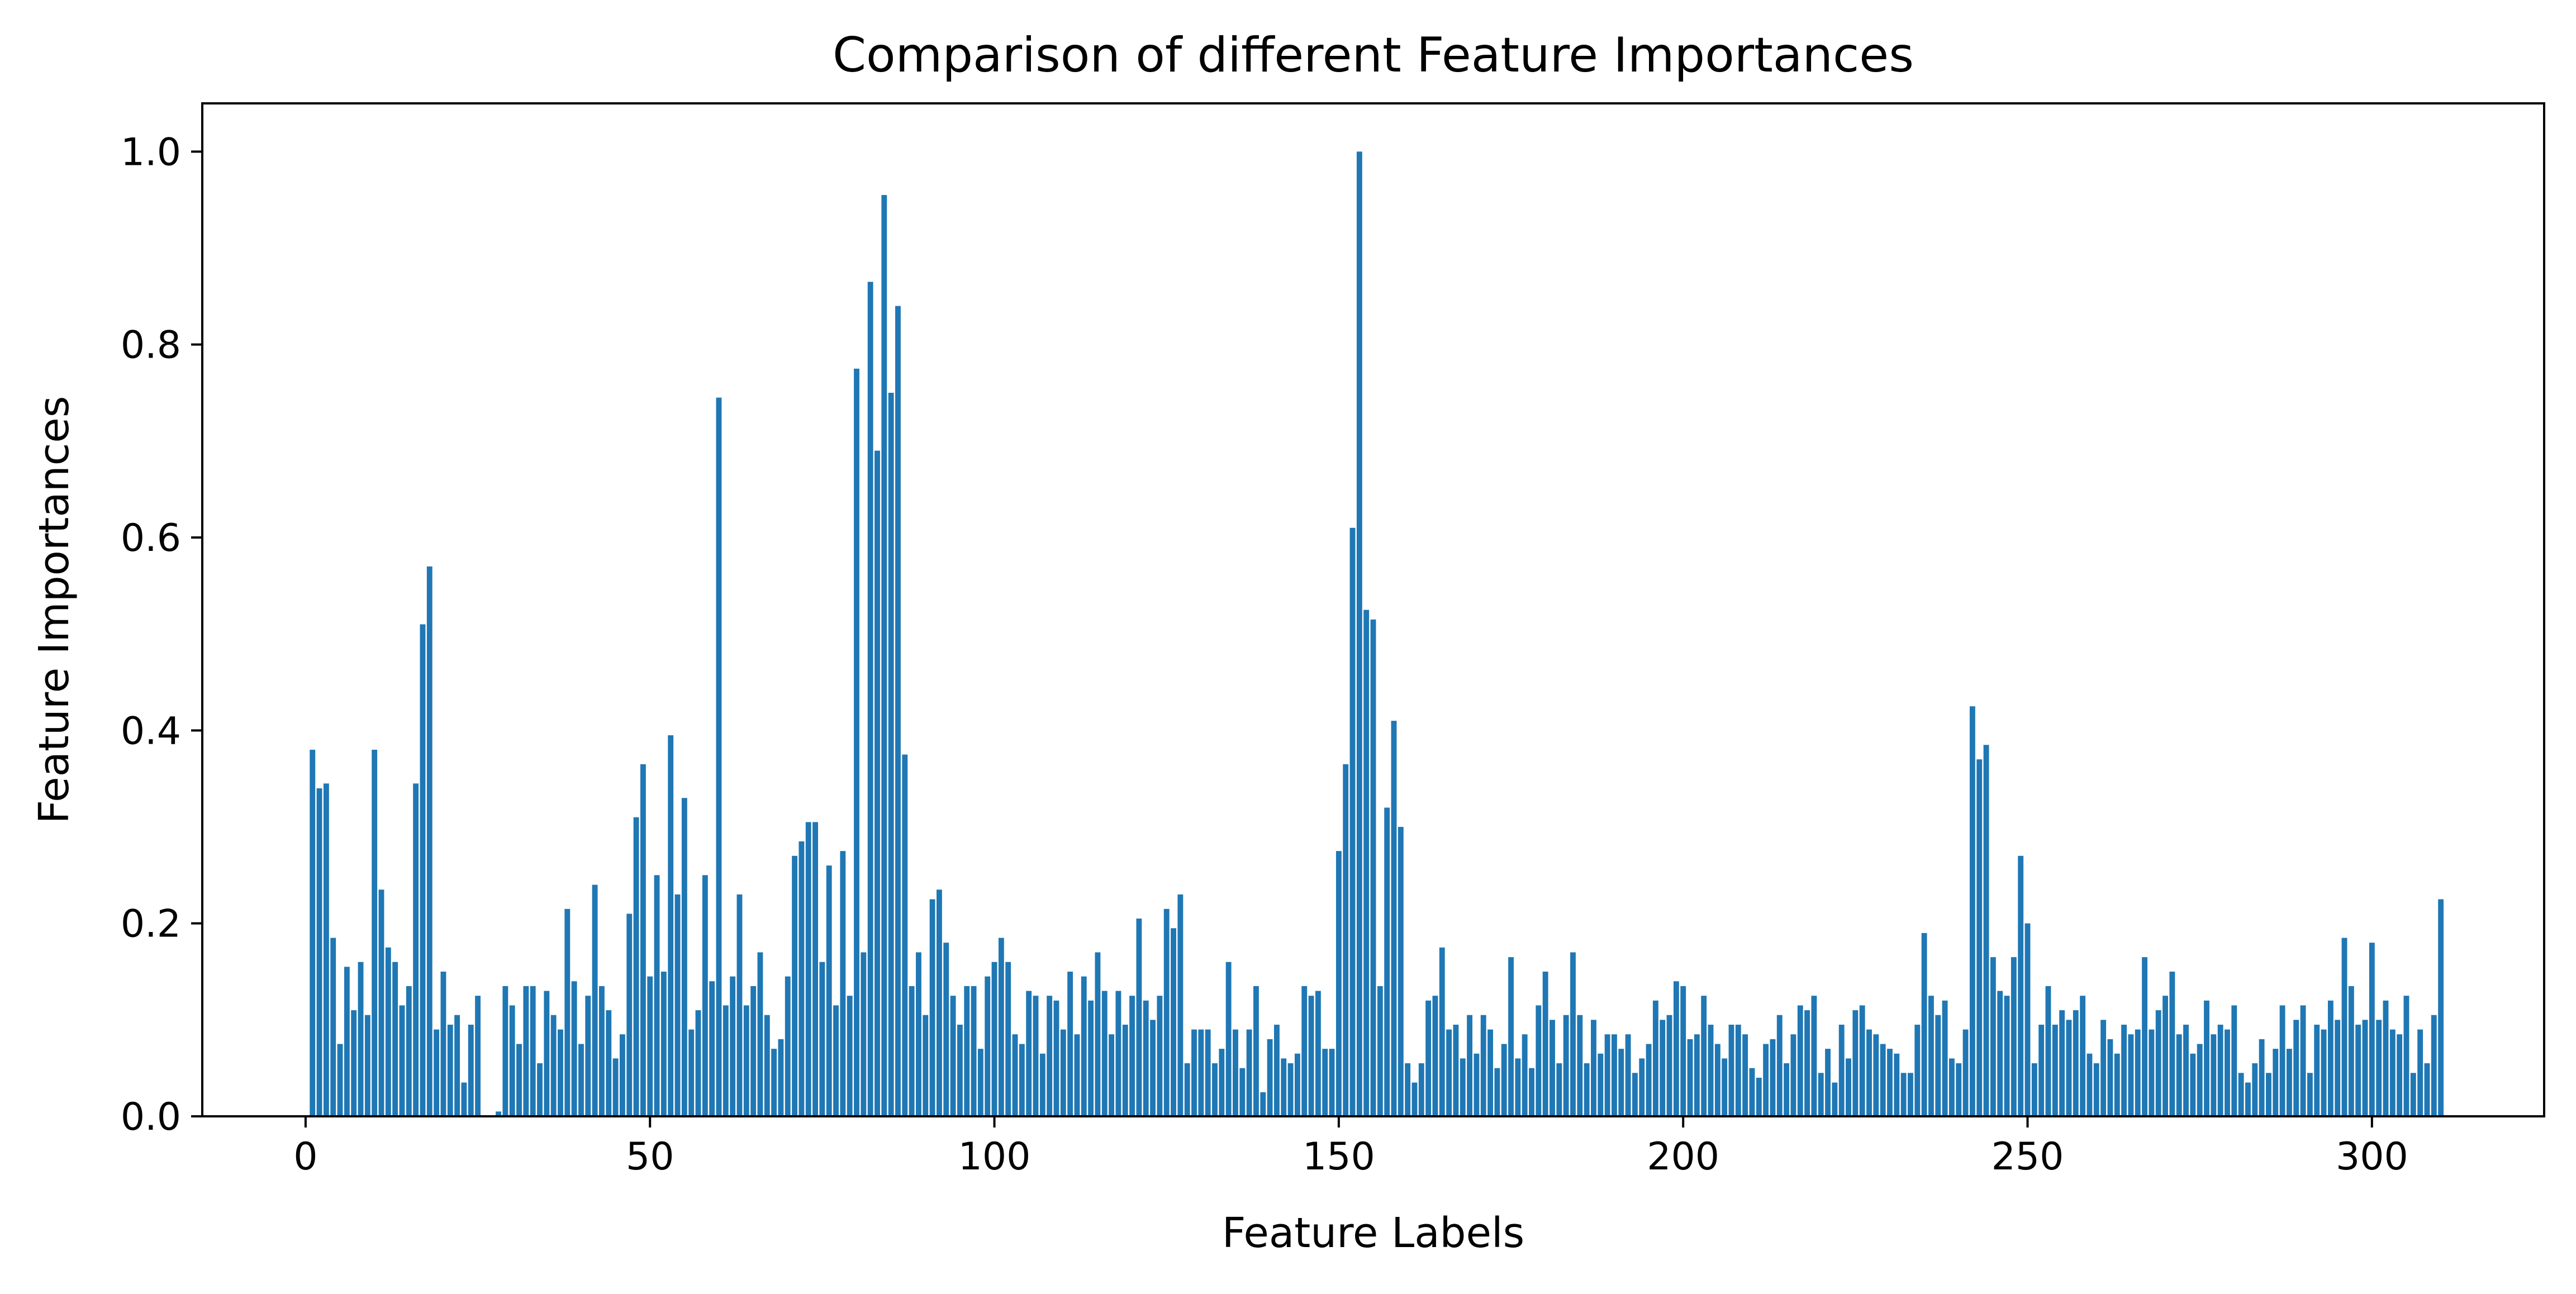  What do you see at coordinates (650, 1157) in the screenshot?
I see `x-tick-label: 50` at bounding box center [650, 1157].